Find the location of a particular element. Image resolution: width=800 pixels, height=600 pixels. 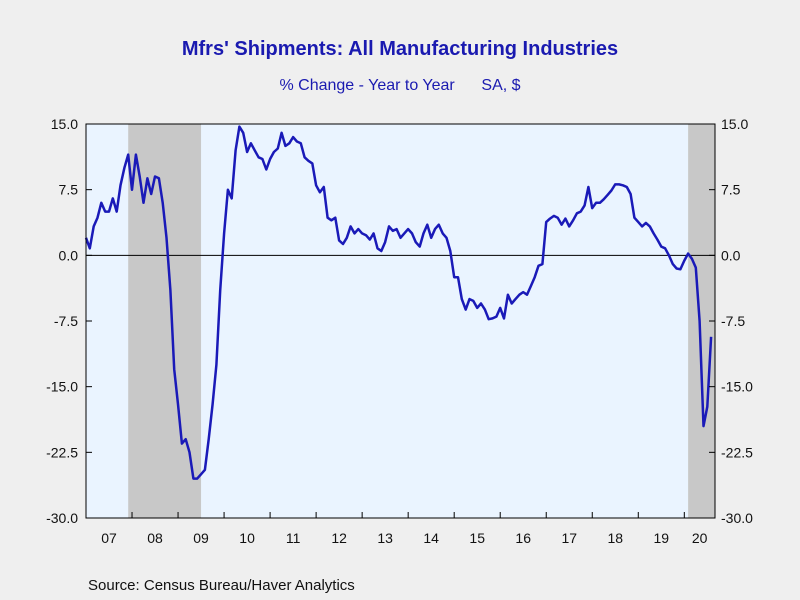

y-left-tick-label: 15.0 is located at coordinates (64, 124).